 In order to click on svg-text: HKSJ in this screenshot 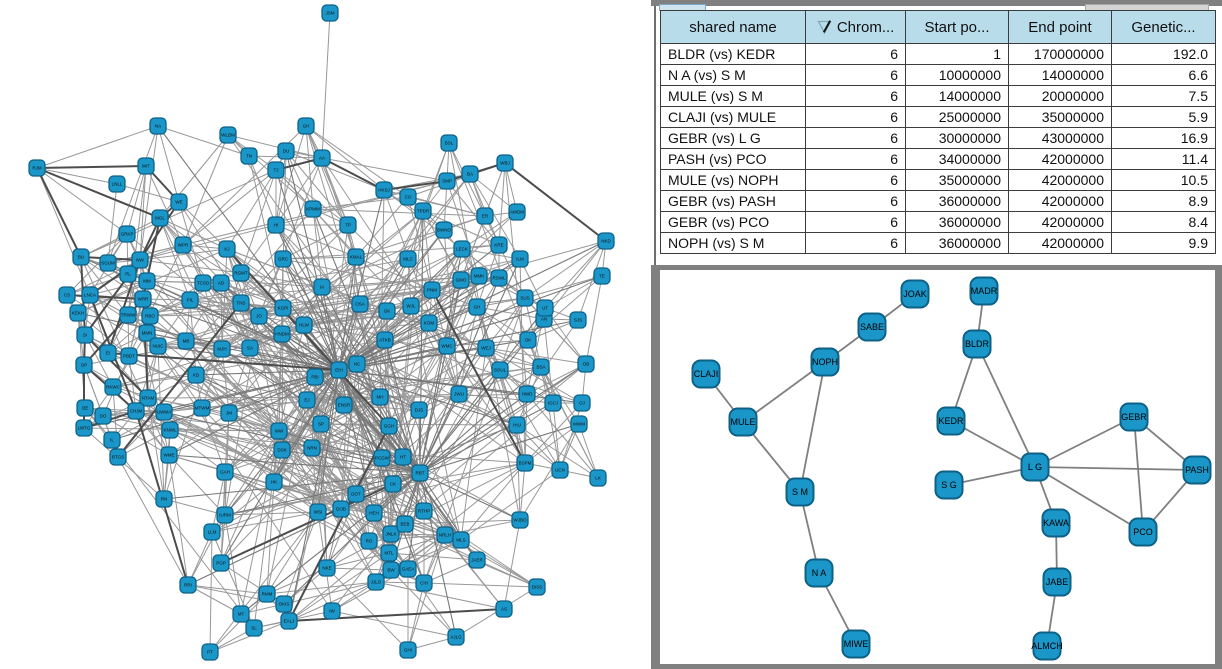, I will do `click(384, 190)`.